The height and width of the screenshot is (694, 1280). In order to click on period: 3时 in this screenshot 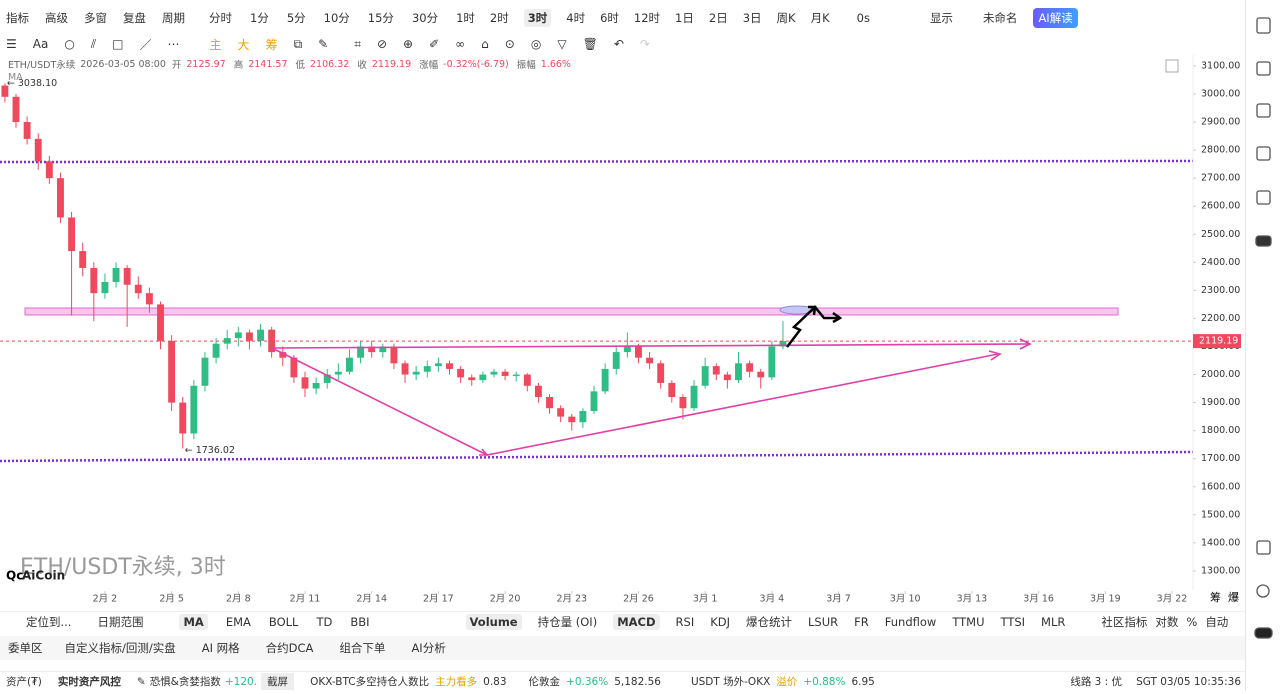, I will do `click(537, 17)`.